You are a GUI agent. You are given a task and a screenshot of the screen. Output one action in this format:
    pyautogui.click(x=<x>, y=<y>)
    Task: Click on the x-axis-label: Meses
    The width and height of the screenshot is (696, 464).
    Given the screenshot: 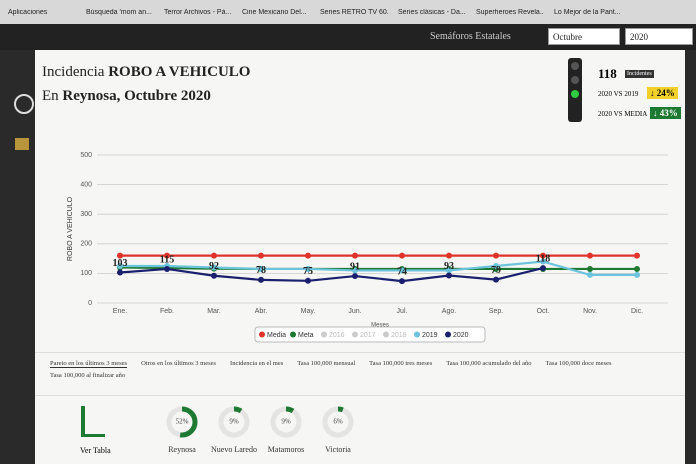 What is the action you would take?
    pyautogui.click(x=380, y=326)
    